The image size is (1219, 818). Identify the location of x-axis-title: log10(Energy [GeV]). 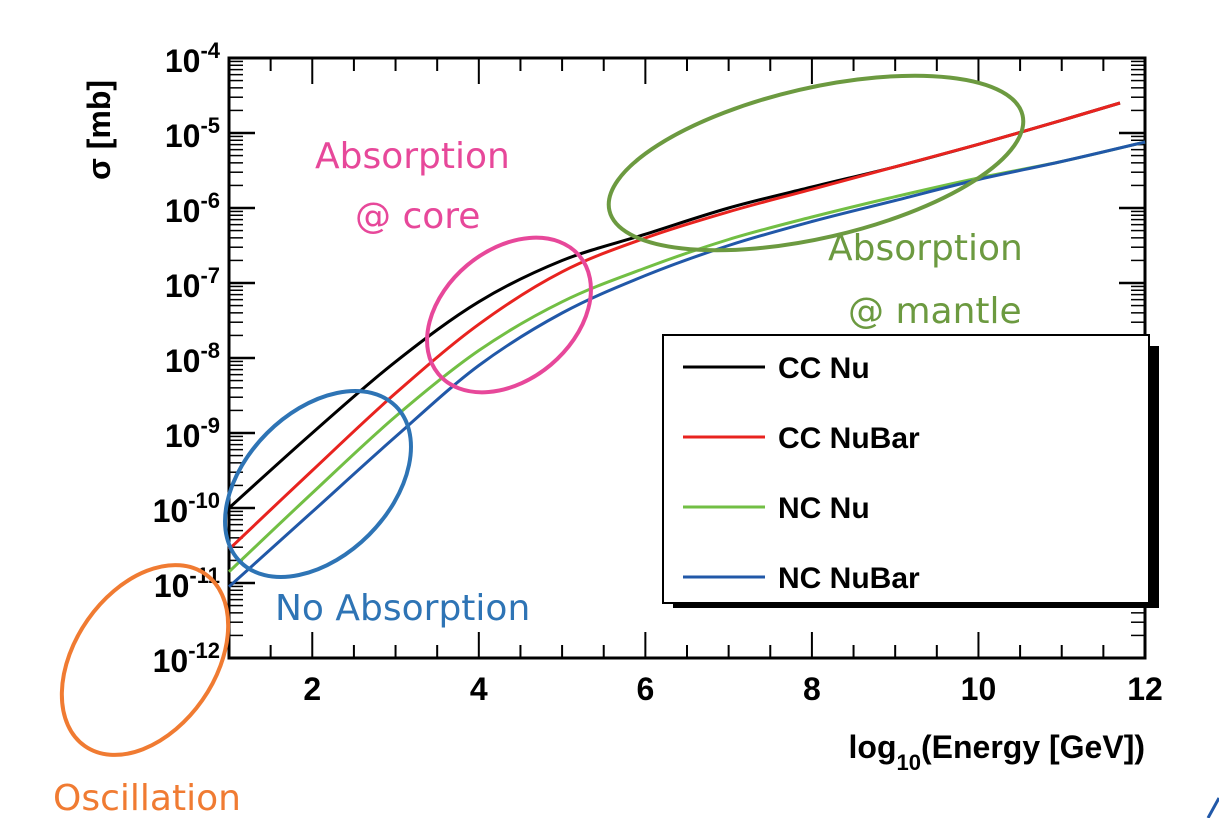
(997, 752).